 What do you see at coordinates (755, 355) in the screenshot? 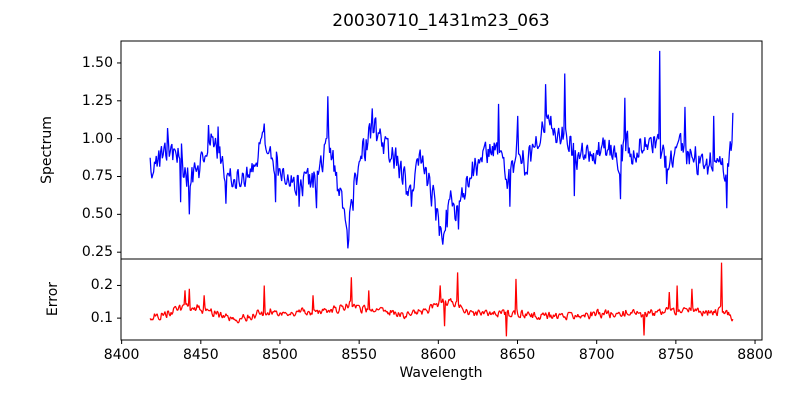
I see `x-tick-label: 8800` at bounding box center [755, 355].